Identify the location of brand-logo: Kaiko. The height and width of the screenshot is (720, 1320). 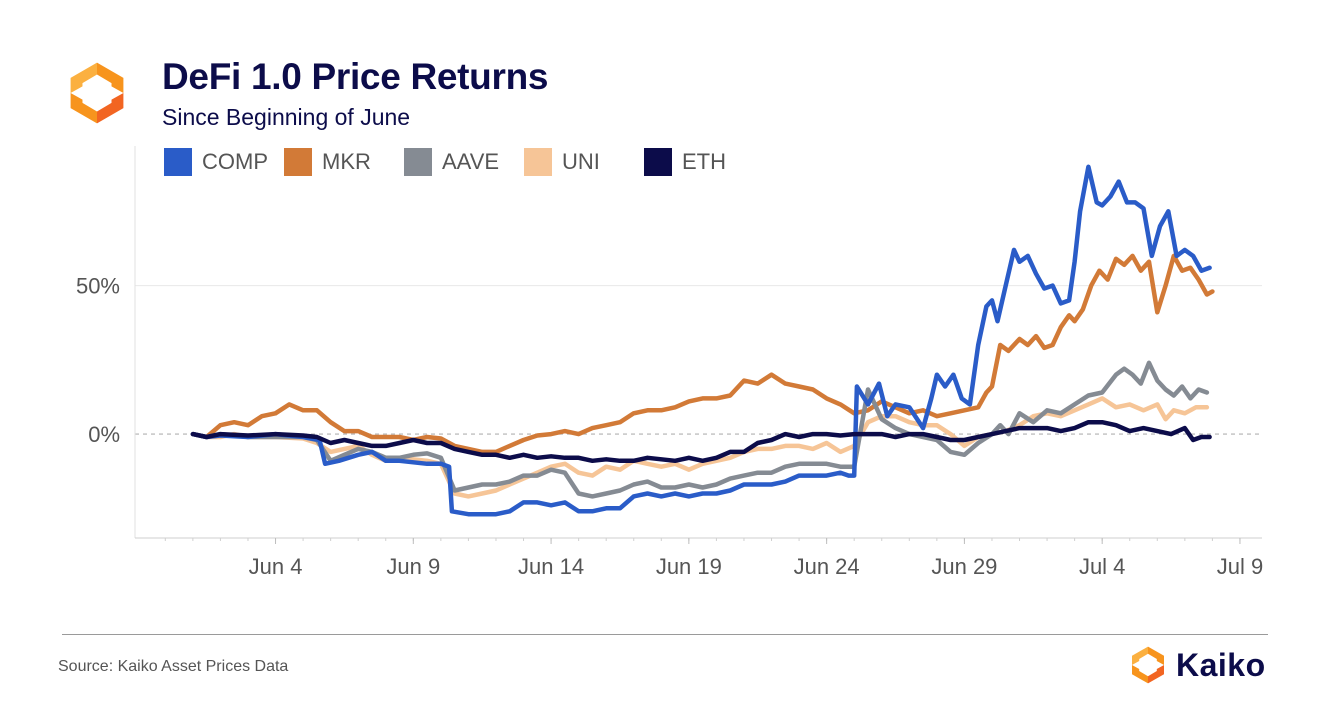
(1197, 665).